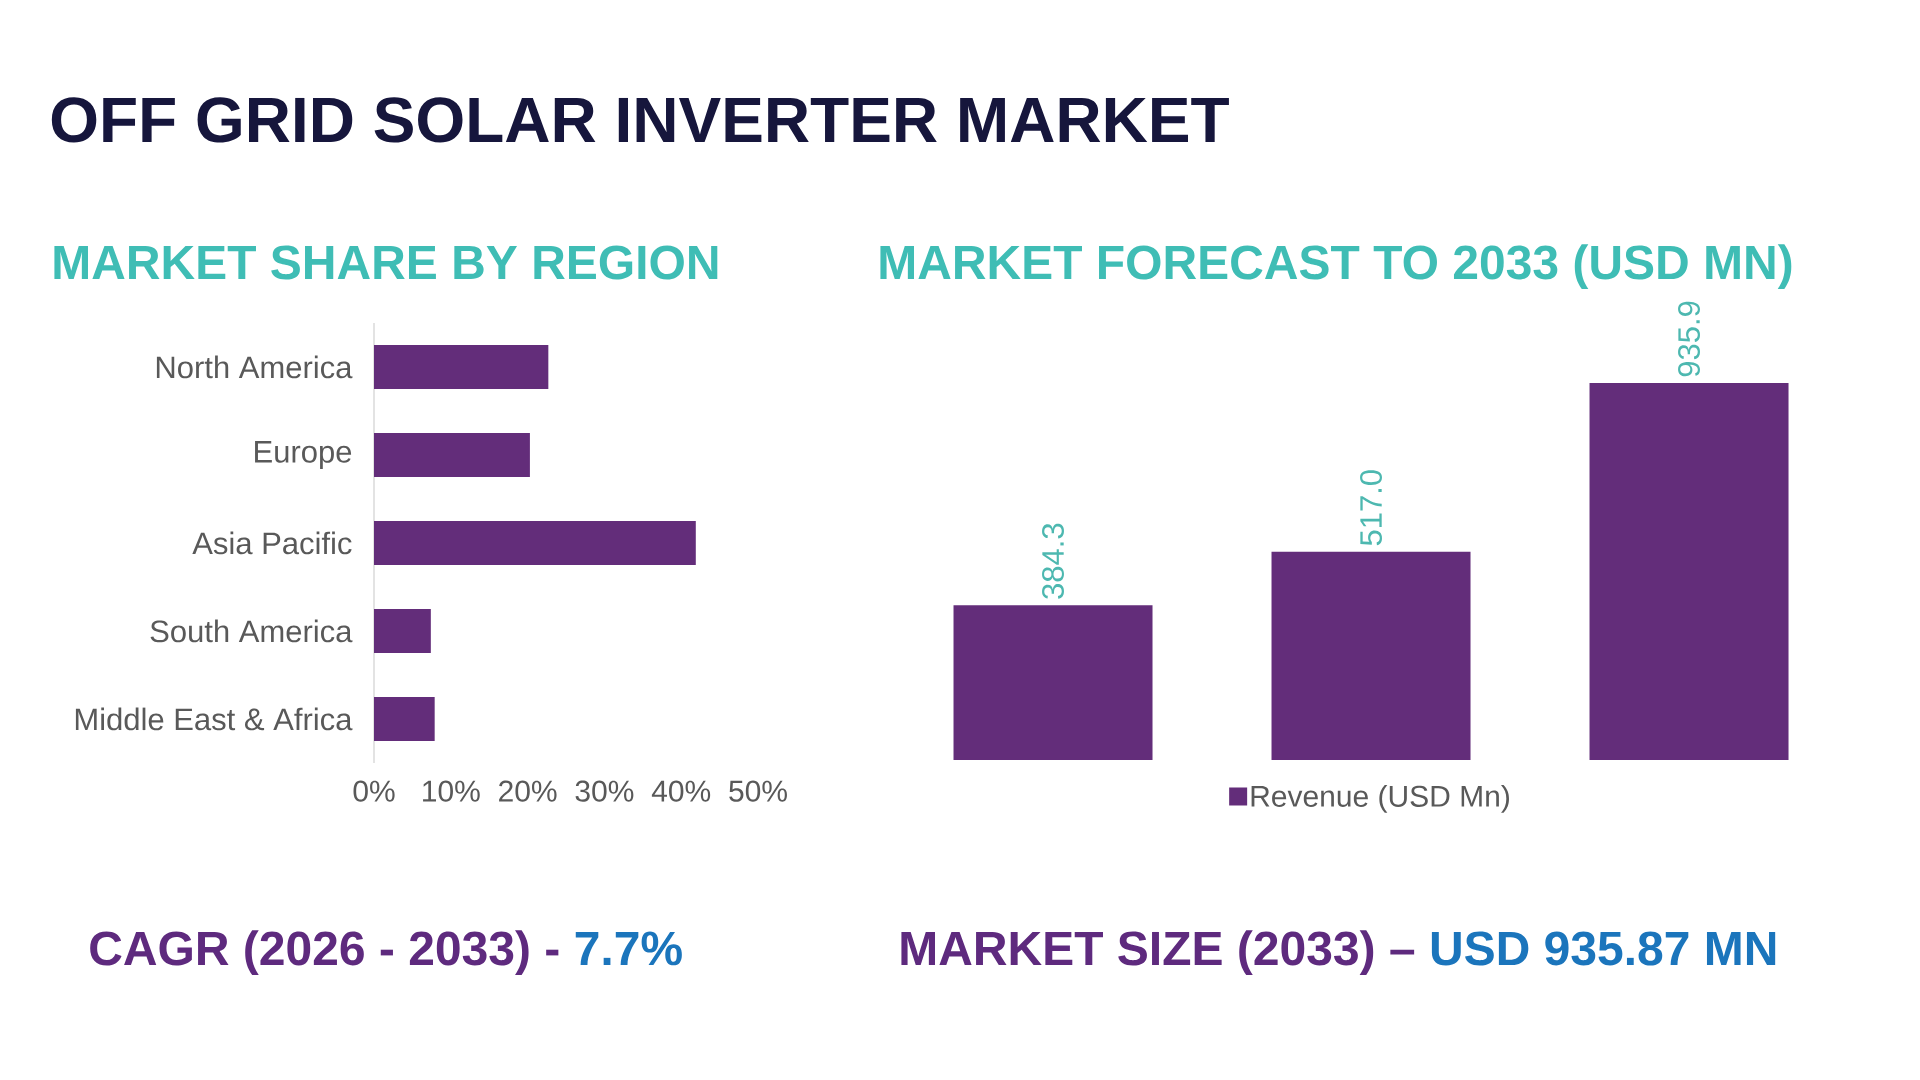 This screenshot has width=1920, height=1080. What do you see at coordinates (1371, 508) in the screenshot?
I see `data-label: 517.0` at bounding box center [1371, 508].